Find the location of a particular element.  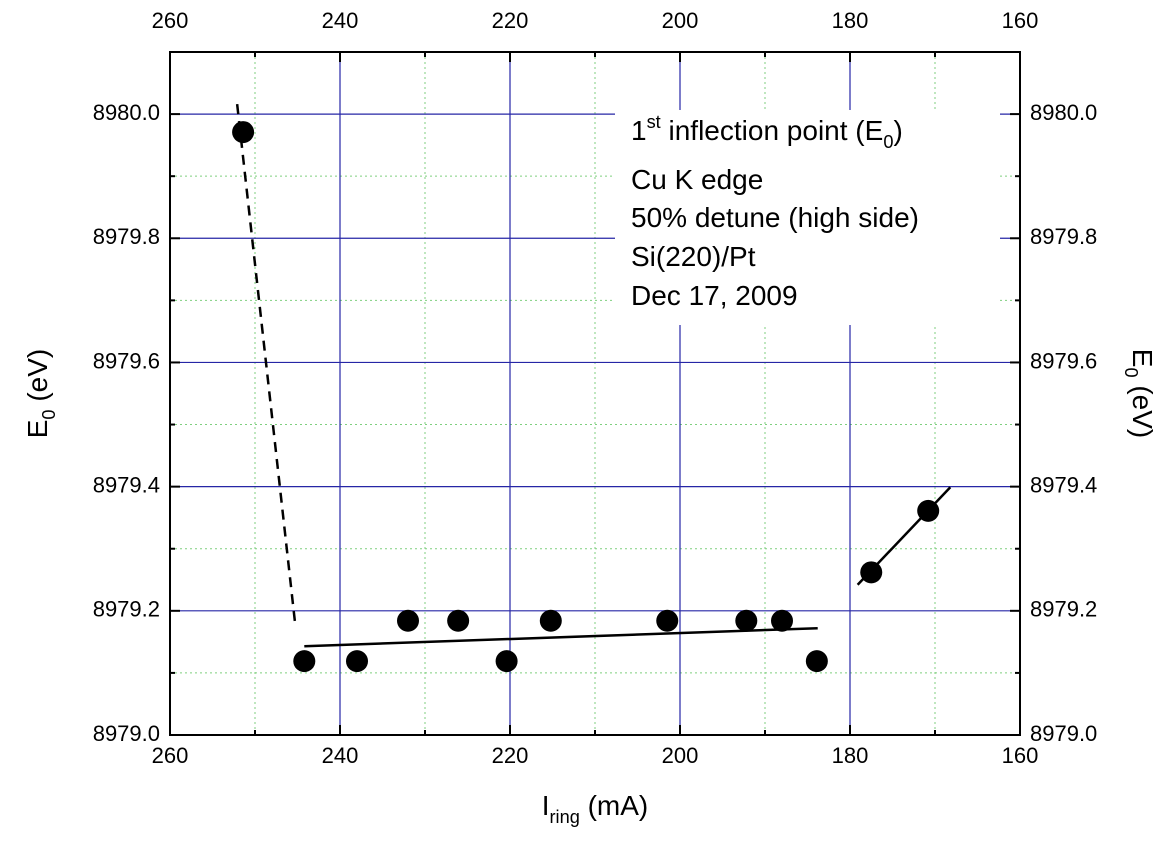

y-axis-label-part: E is located at coordinates (37, 429).